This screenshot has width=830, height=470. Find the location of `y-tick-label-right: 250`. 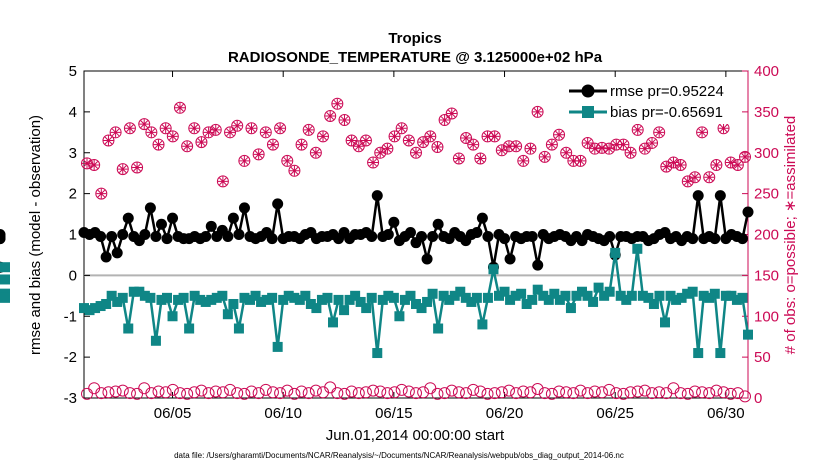

y-tick-label-right: 250 is located at coordinates (766, 194).